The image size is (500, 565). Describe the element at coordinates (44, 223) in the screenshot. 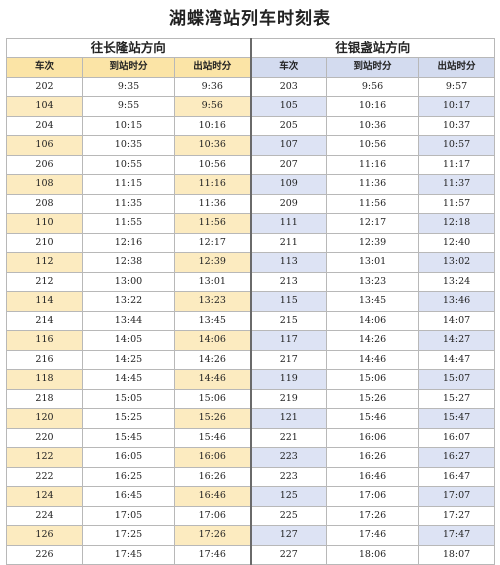

I see `train-no-cell: 110` at that location.